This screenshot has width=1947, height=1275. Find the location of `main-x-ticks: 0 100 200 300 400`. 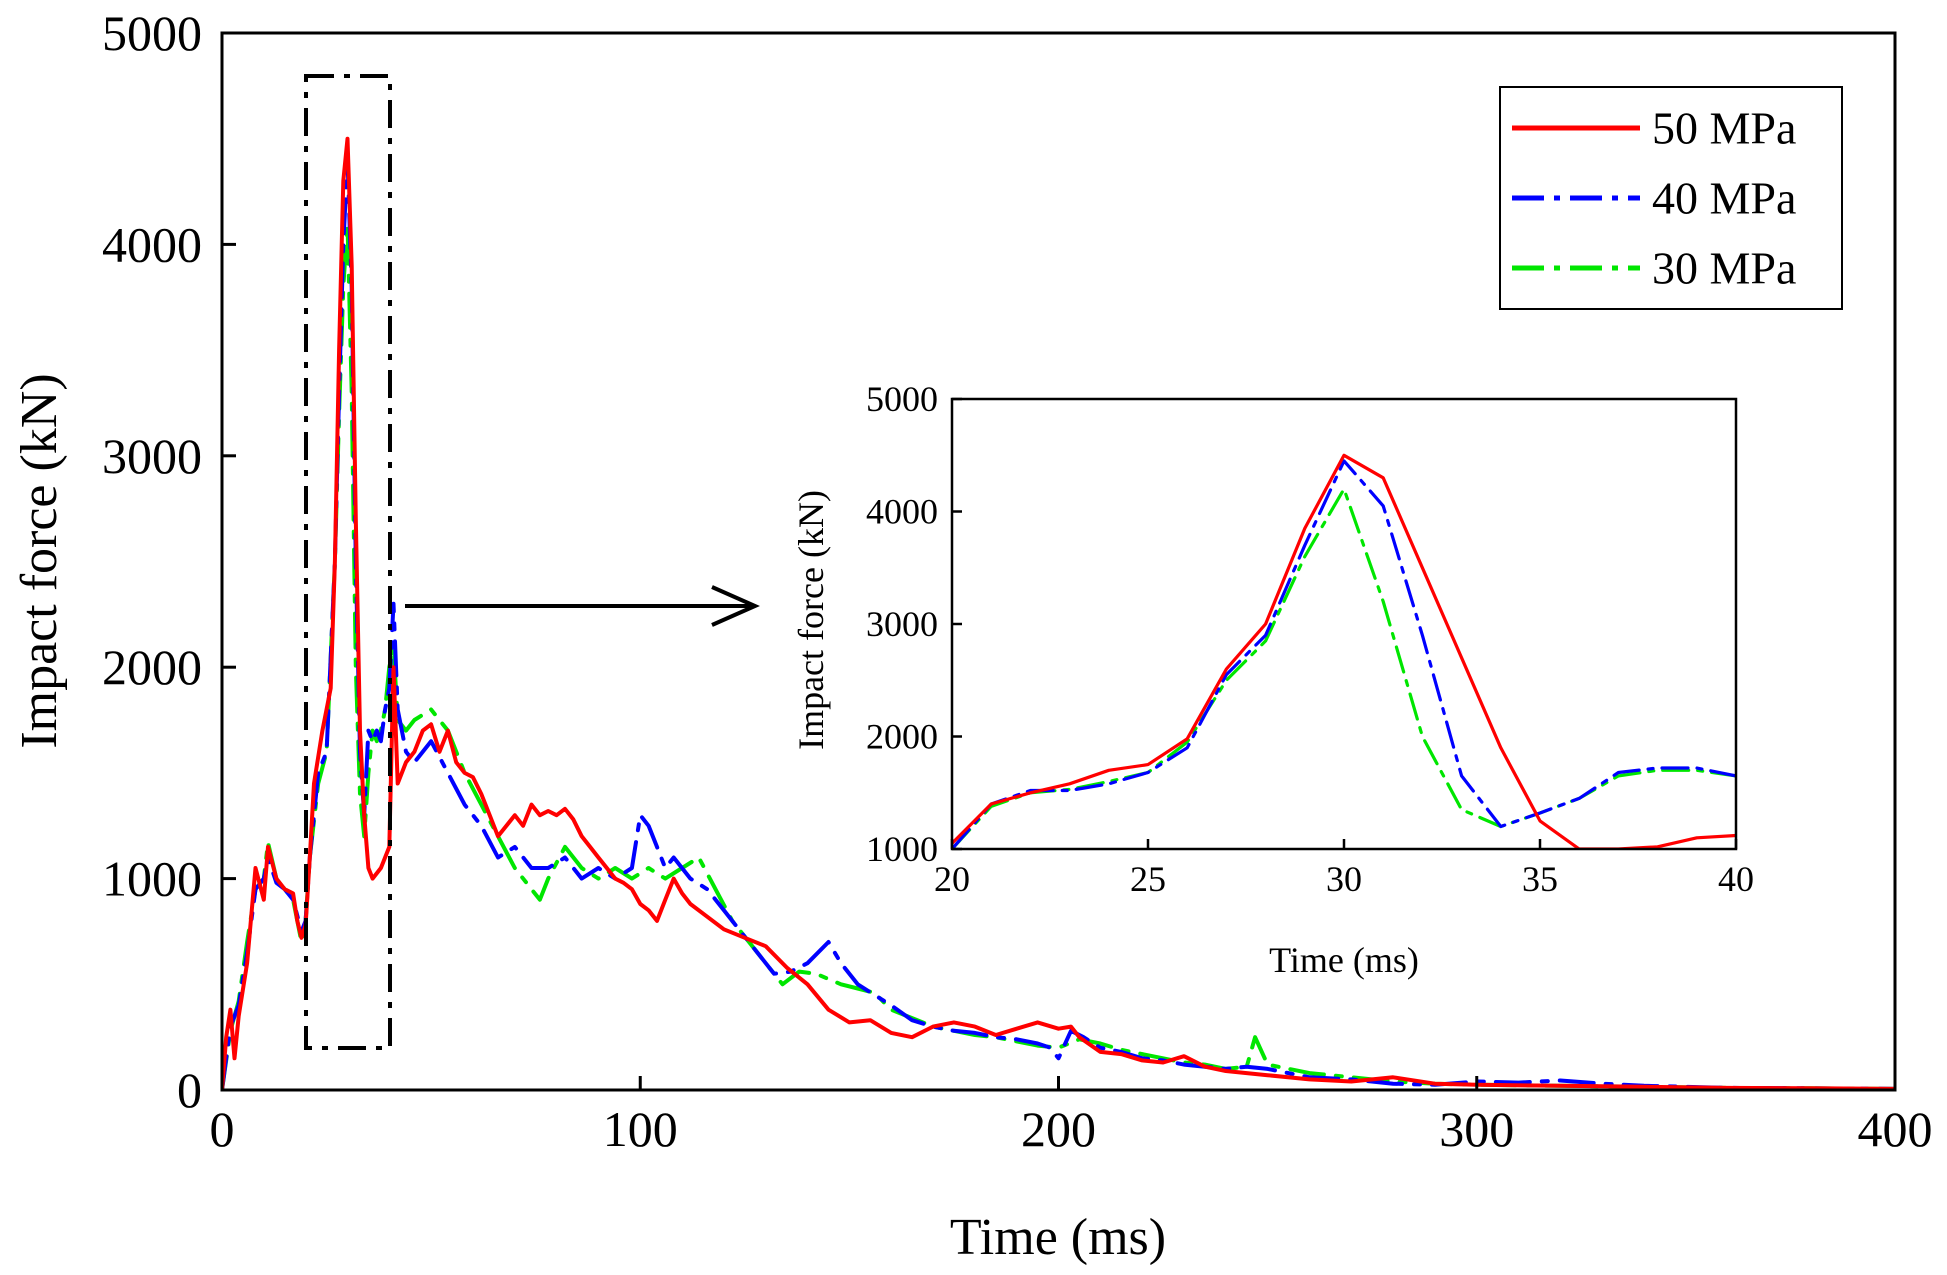

main-x-ticks: 0 100 200 300 400 is located at coordinates (1071, 1116).